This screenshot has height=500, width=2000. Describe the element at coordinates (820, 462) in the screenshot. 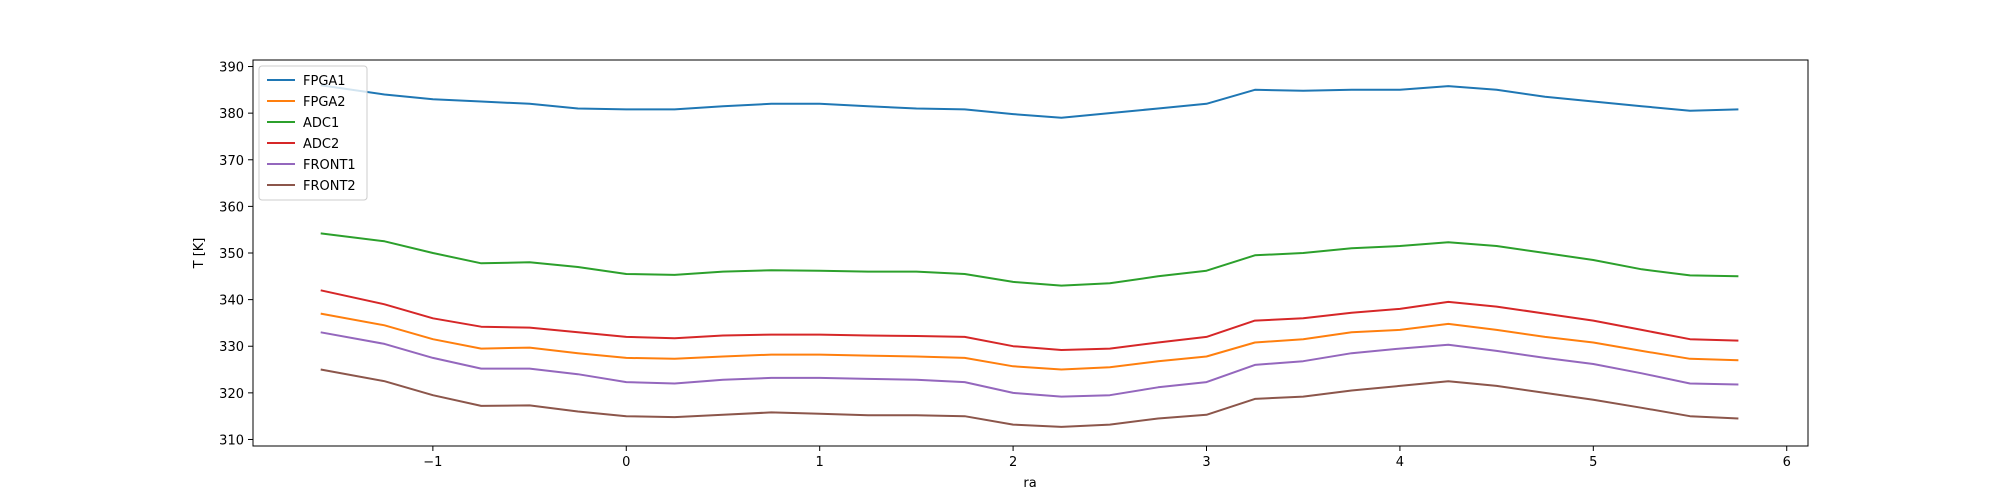

I see `x-tick-label: 1` at that location.